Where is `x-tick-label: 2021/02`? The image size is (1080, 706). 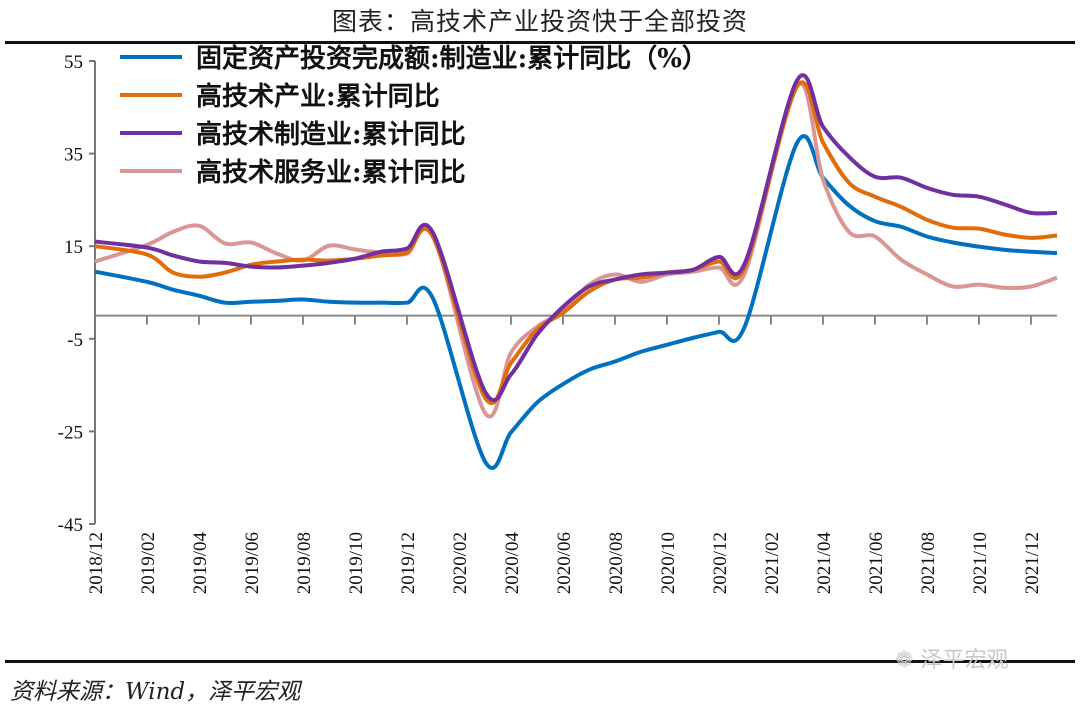 x-tick-label: 2021/02 is located at coordinates (772, 563).